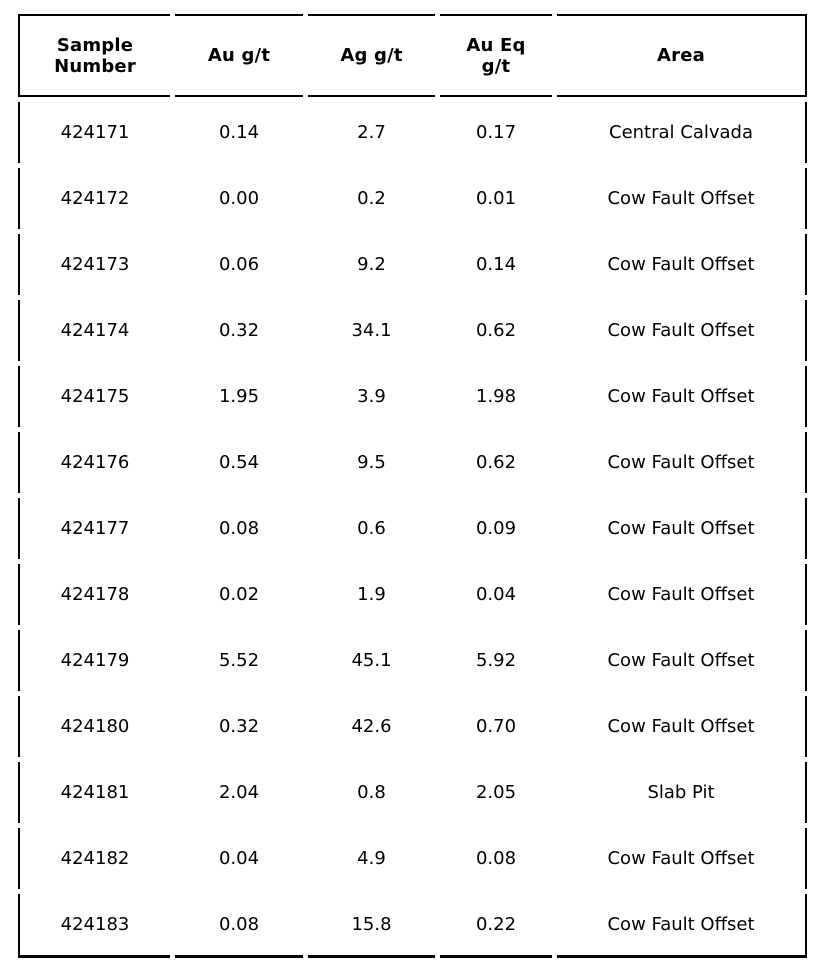 Image resolution: width=825 pixels, height=976 pixels. I want to click on table-row-424176: 424176 0.54 9.5 0.62 Cow Fault Offset, so click(412, 462).